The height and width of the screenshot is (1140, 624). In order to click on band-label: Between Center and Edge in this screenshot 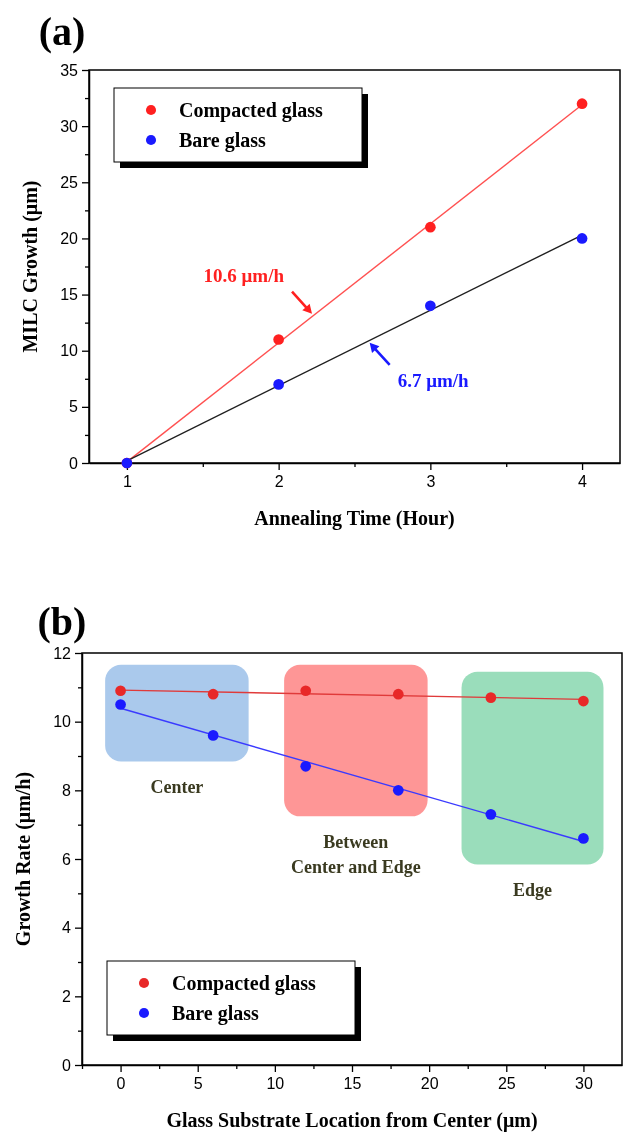, I will do `click(356, 855)`.